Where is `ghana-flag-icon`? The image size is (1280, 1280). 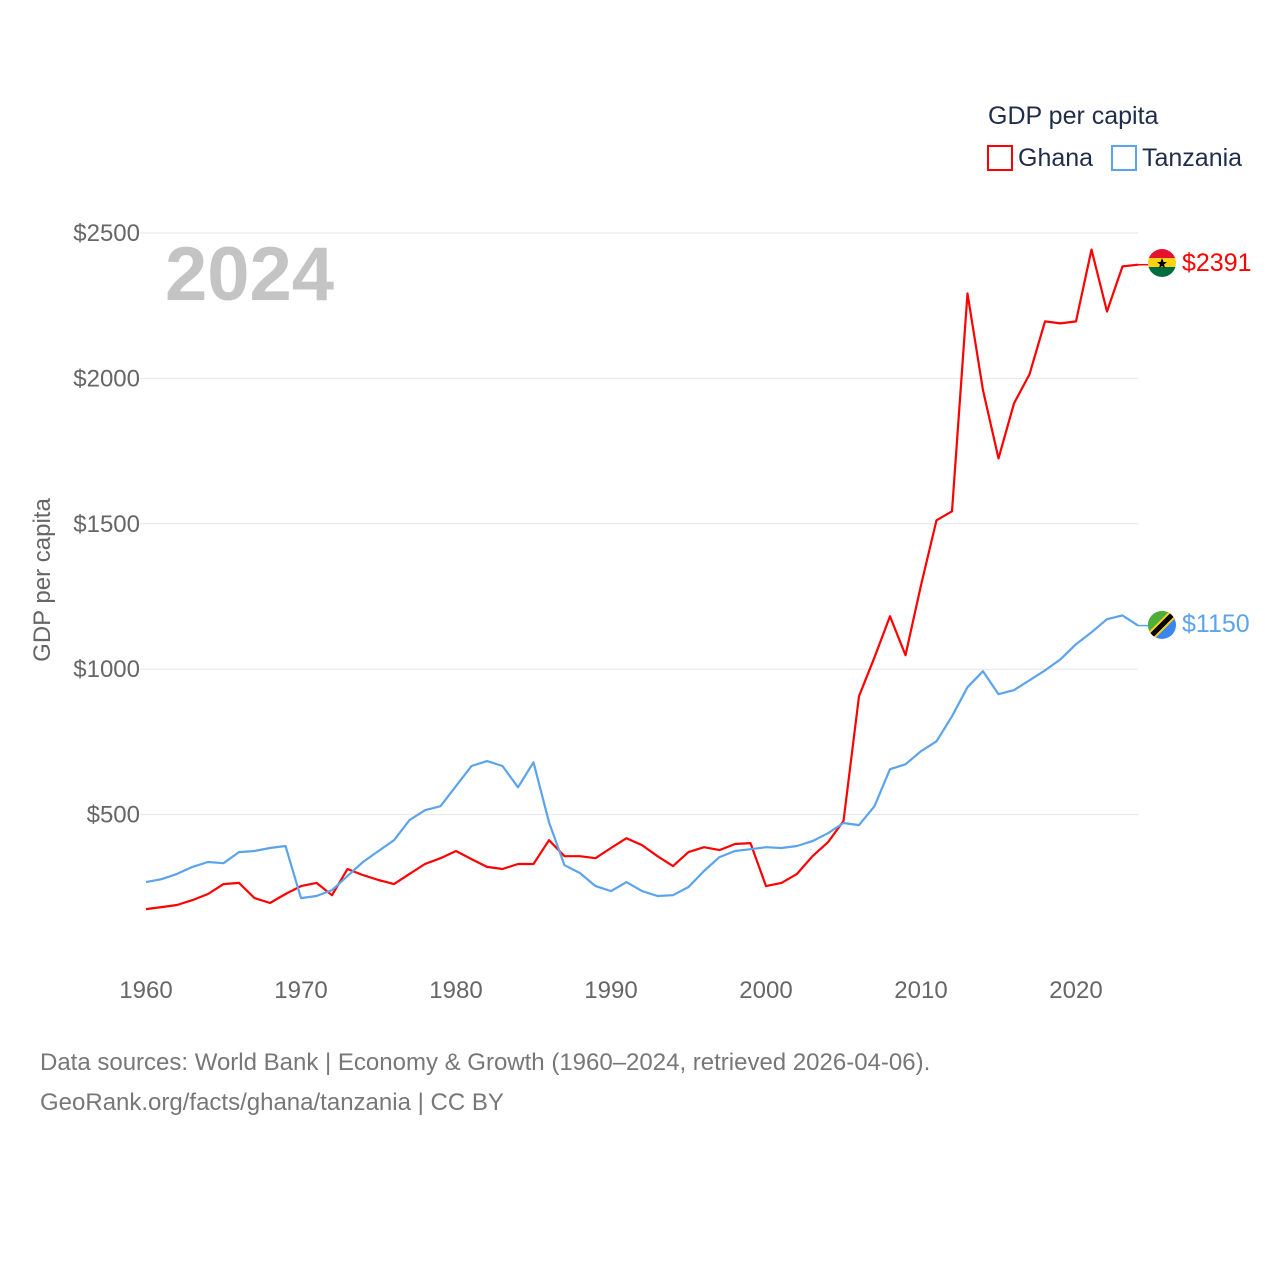
ghana-flag-icon is located at coordinates (1162, 263).